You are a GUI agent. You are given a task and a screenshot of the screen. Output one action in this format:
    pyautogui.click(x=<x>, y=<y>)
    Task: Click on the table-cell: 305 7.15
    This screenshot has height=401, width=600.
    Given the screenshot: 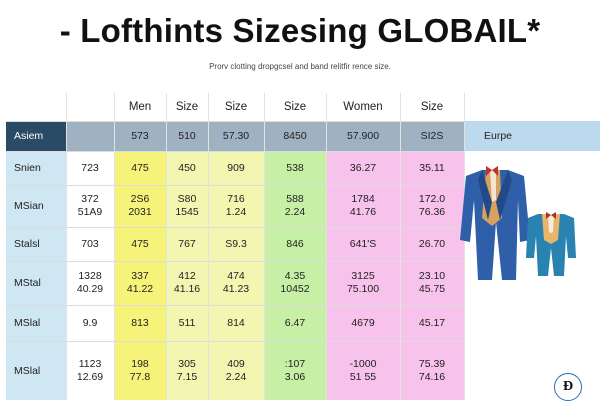 What is the action you would take?
    pyautogui.click(x=187, y=370)
    